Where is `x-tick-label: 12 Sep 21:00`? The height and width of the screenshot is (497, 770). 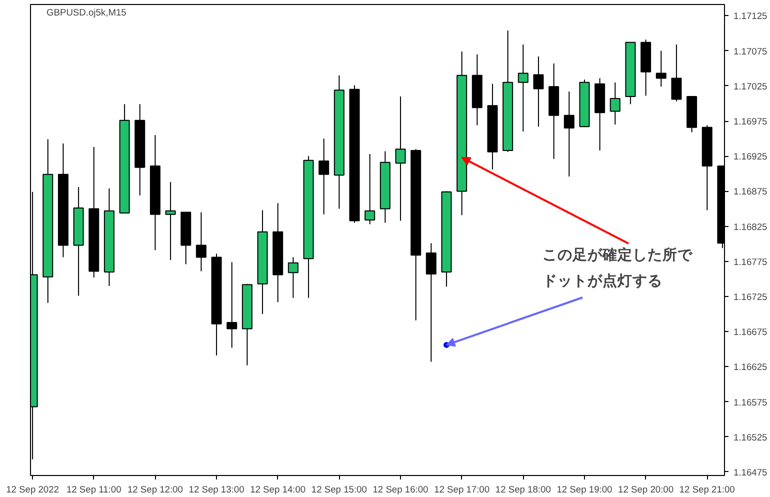
x-tick-label: 12 Sep 21:00 is located at coordinates (707, 489).